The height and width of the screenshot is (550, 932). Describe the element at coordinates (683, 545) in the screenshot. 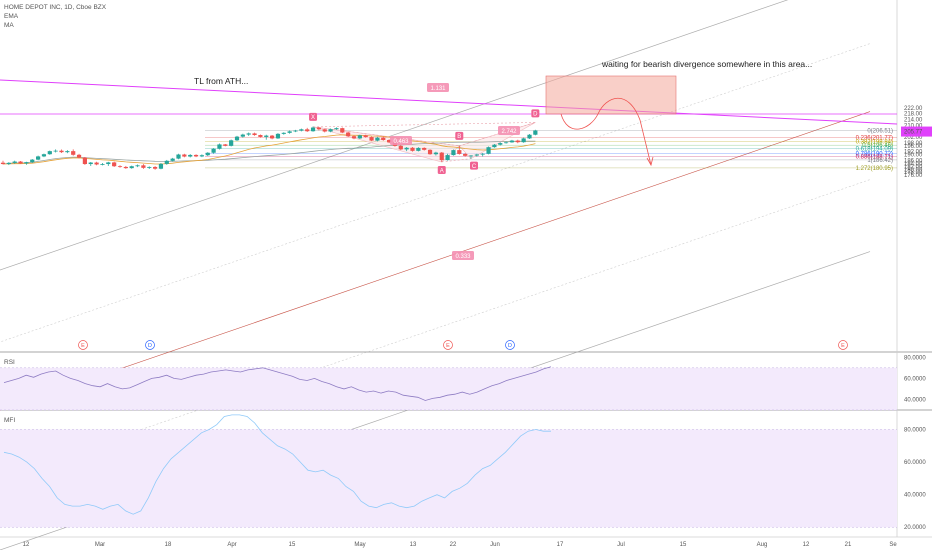

I see `time-tick: 15` at that location.